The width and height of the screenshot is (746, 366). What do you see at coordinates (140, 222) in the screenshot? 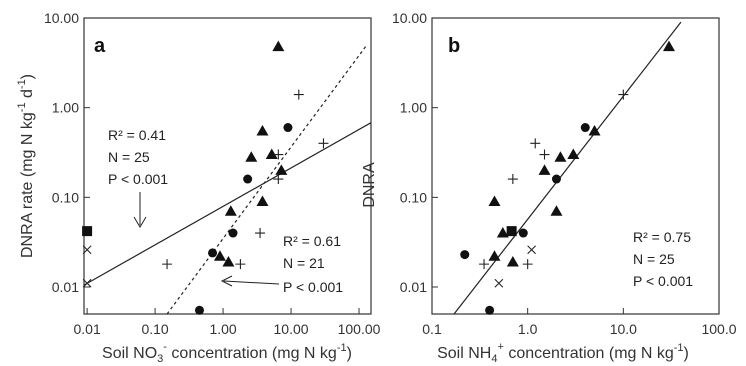
I see `panel-a-annotation-1-arrowhead` at bounding box center [140, 222].